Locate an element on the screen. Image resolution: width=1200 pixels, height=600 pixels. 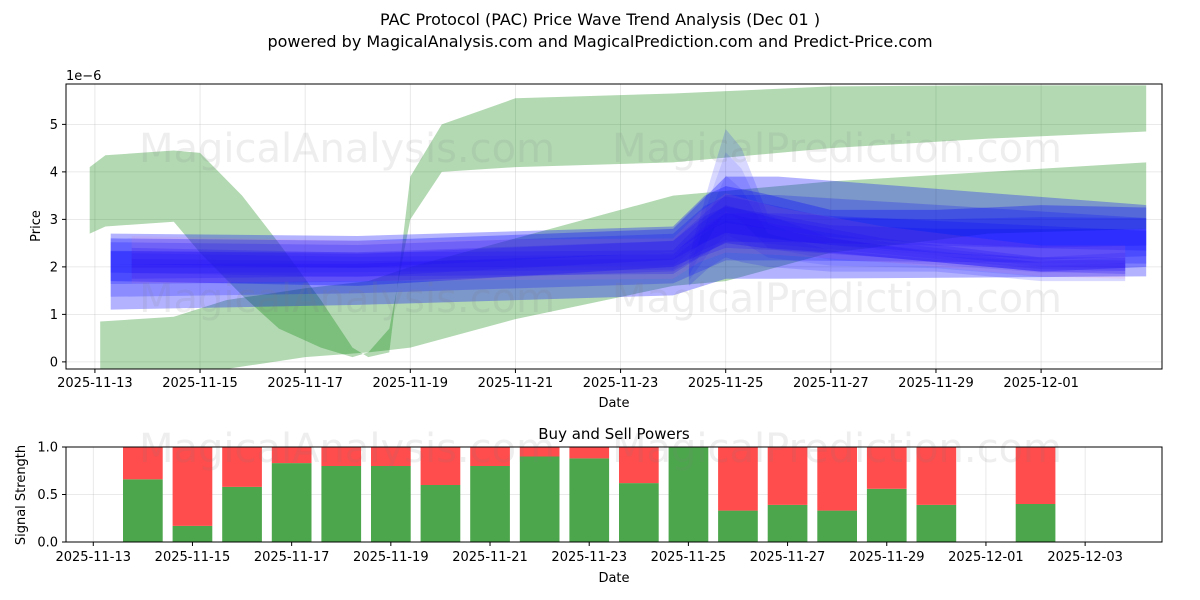
top-x-tick-label: 2025-11-13 is located at coordinates (95, 383).